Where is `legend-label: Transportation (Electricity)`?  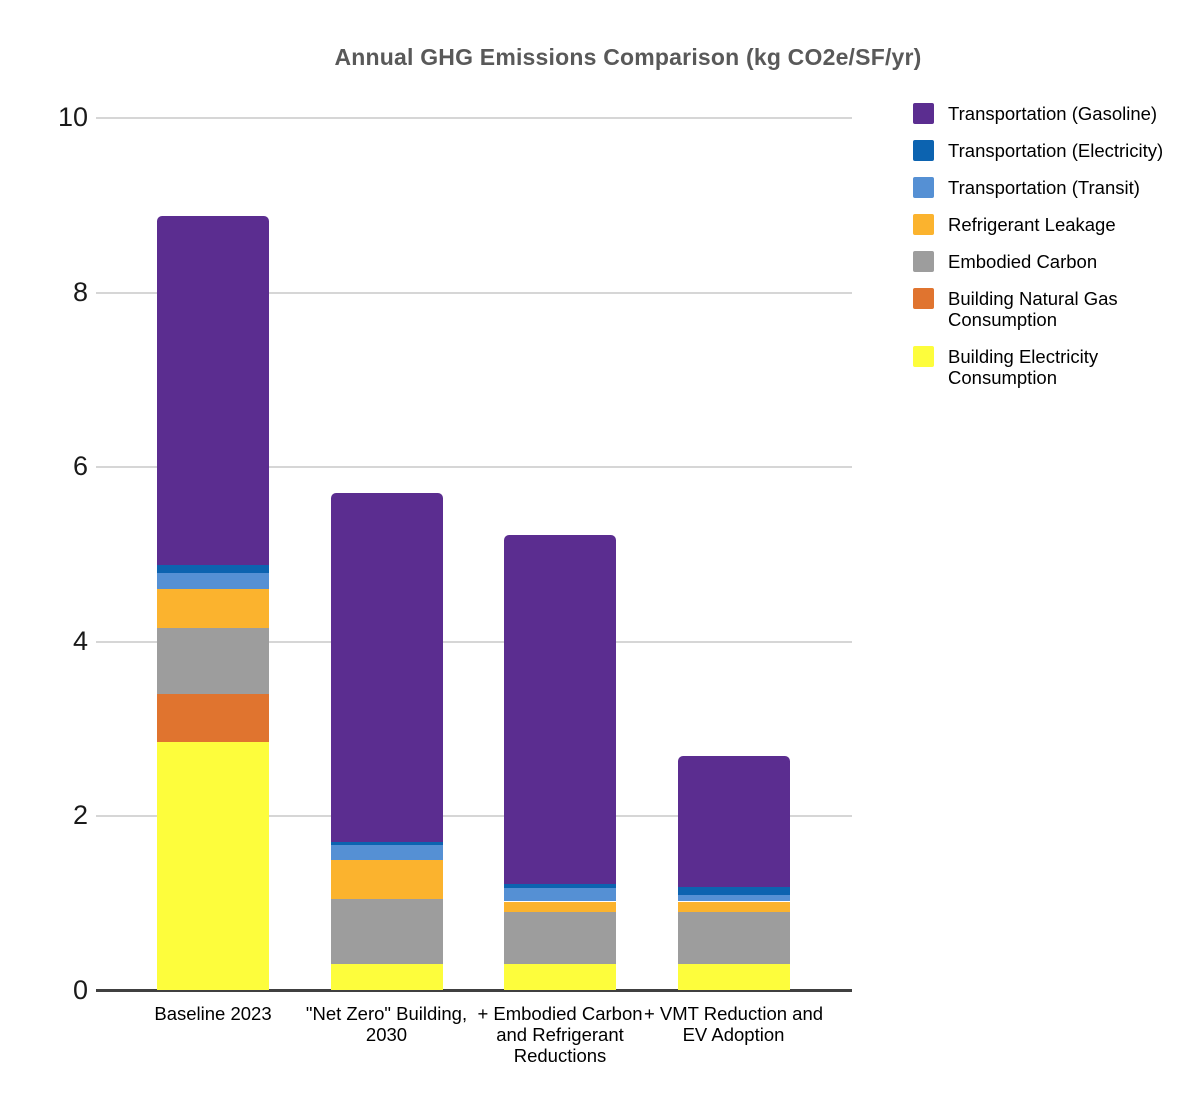 legend-label: Transportation (Electricity) is located at coordinates (1056, 150).